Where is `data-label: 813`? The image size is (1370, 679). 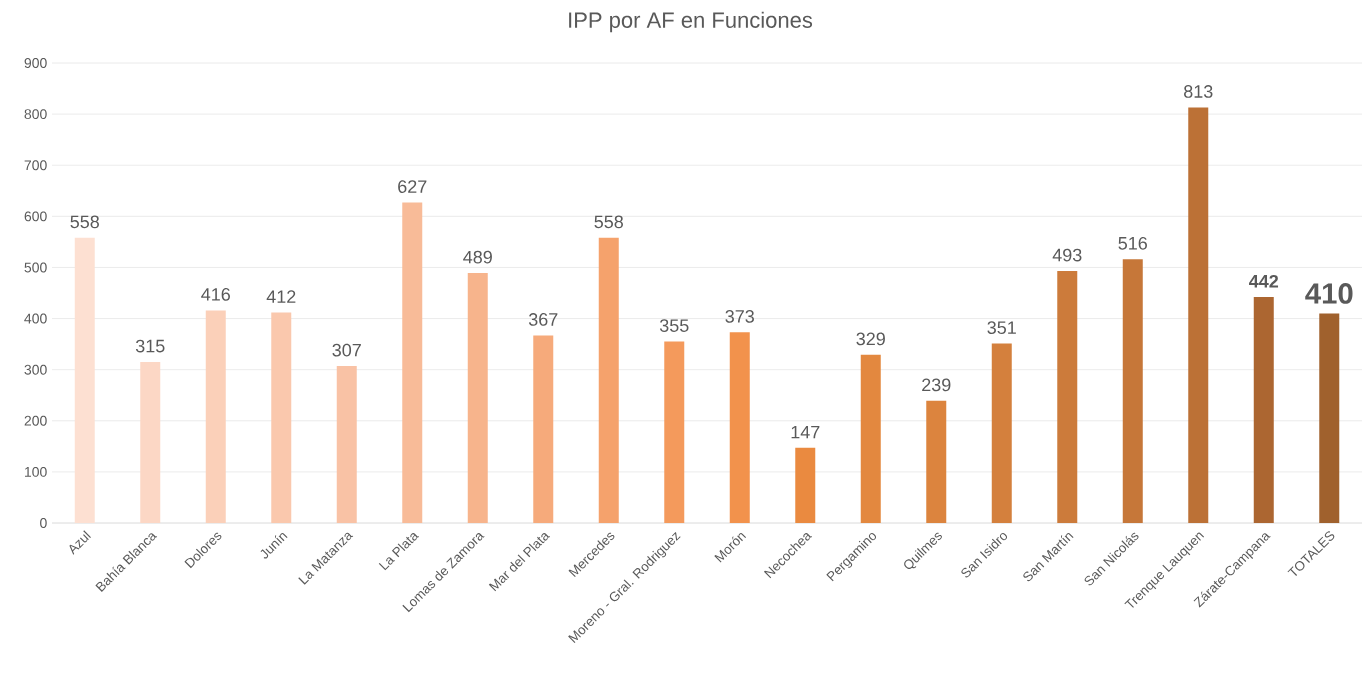
data-label: 813 is located at coordinates (1198, 91).